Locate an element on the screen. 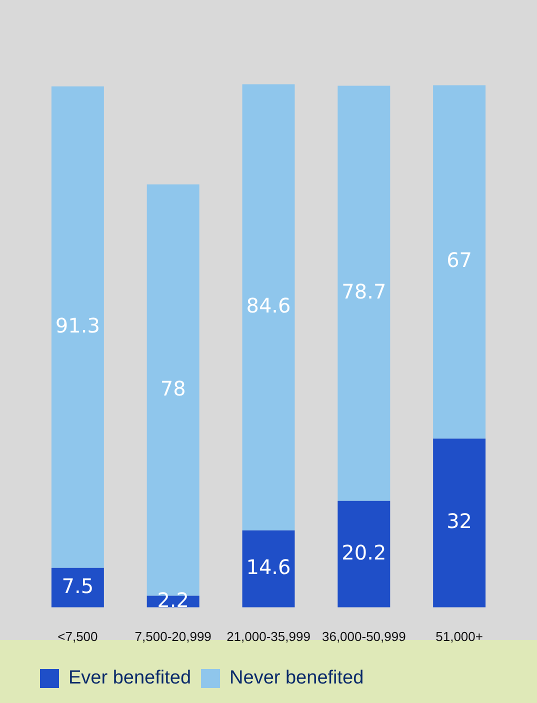  data-label: 14.6 is located at coordinates (268, 567).